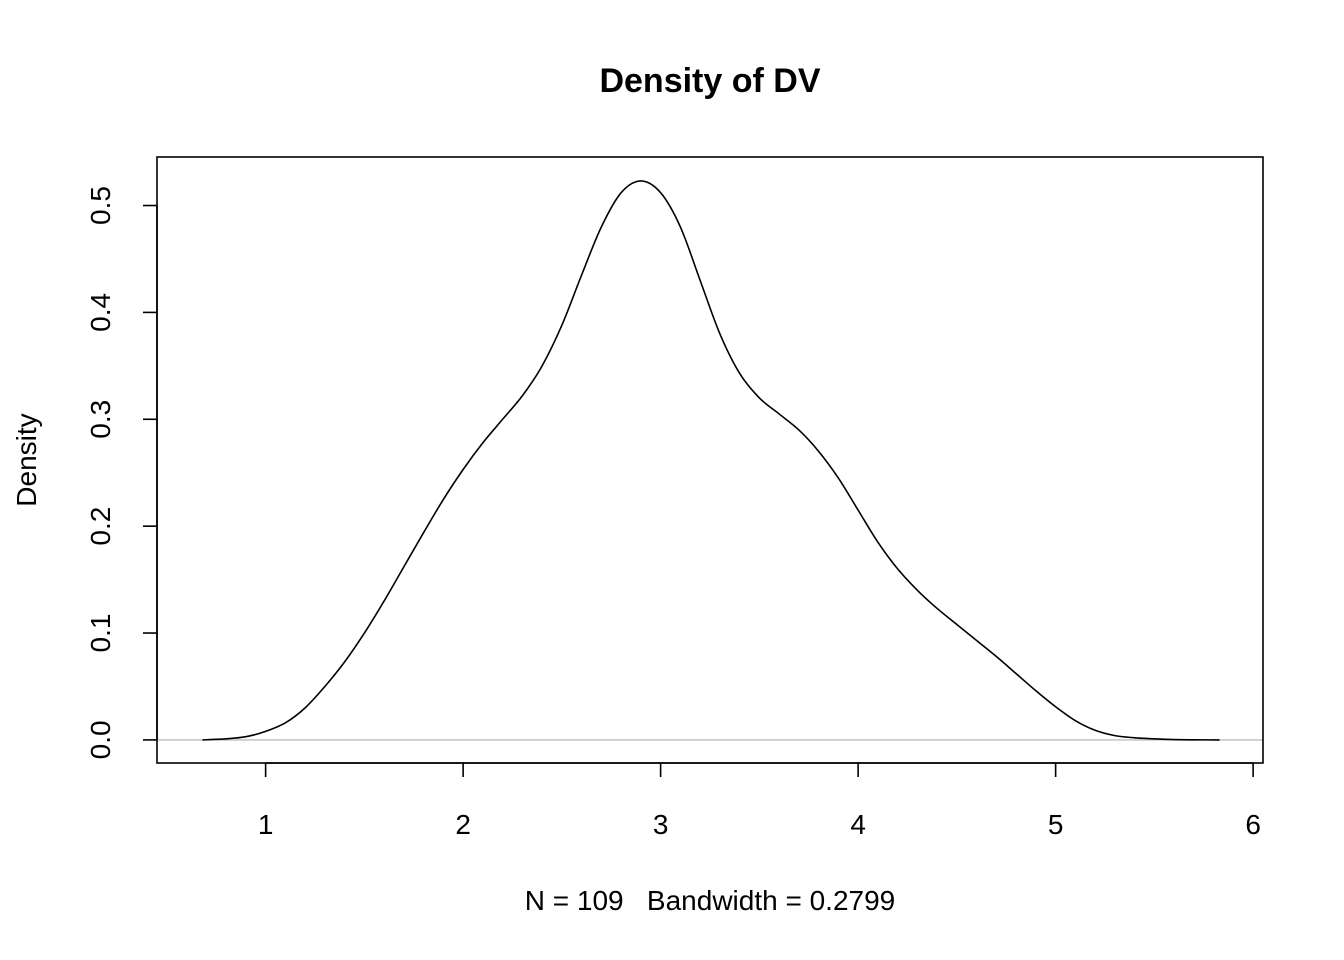  What do you see at coordinates (858, 824) in the screenshot?
I see `x-tick-label: 4` at bounding box center [858, 824].